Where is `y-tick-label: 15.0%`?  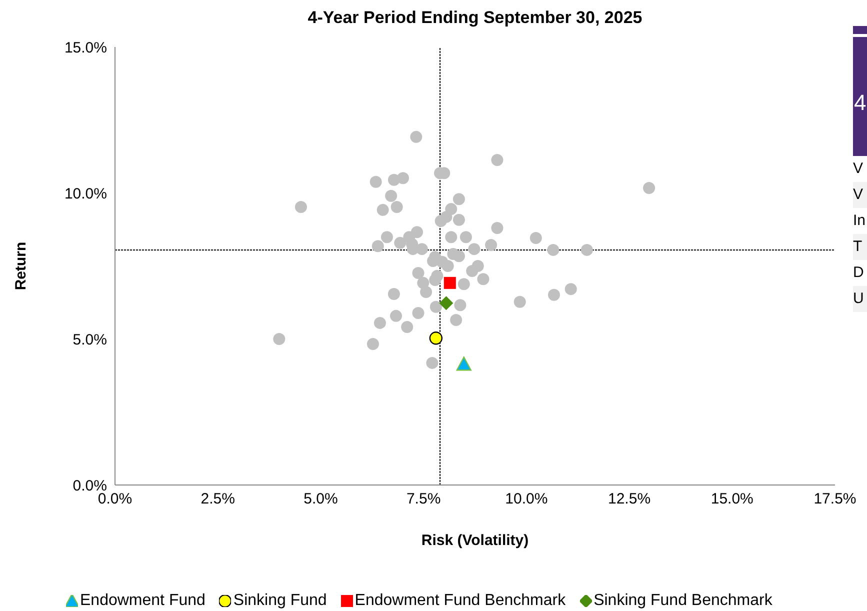 y-tick-label: 15.0% is located at coordinates (85, 47).